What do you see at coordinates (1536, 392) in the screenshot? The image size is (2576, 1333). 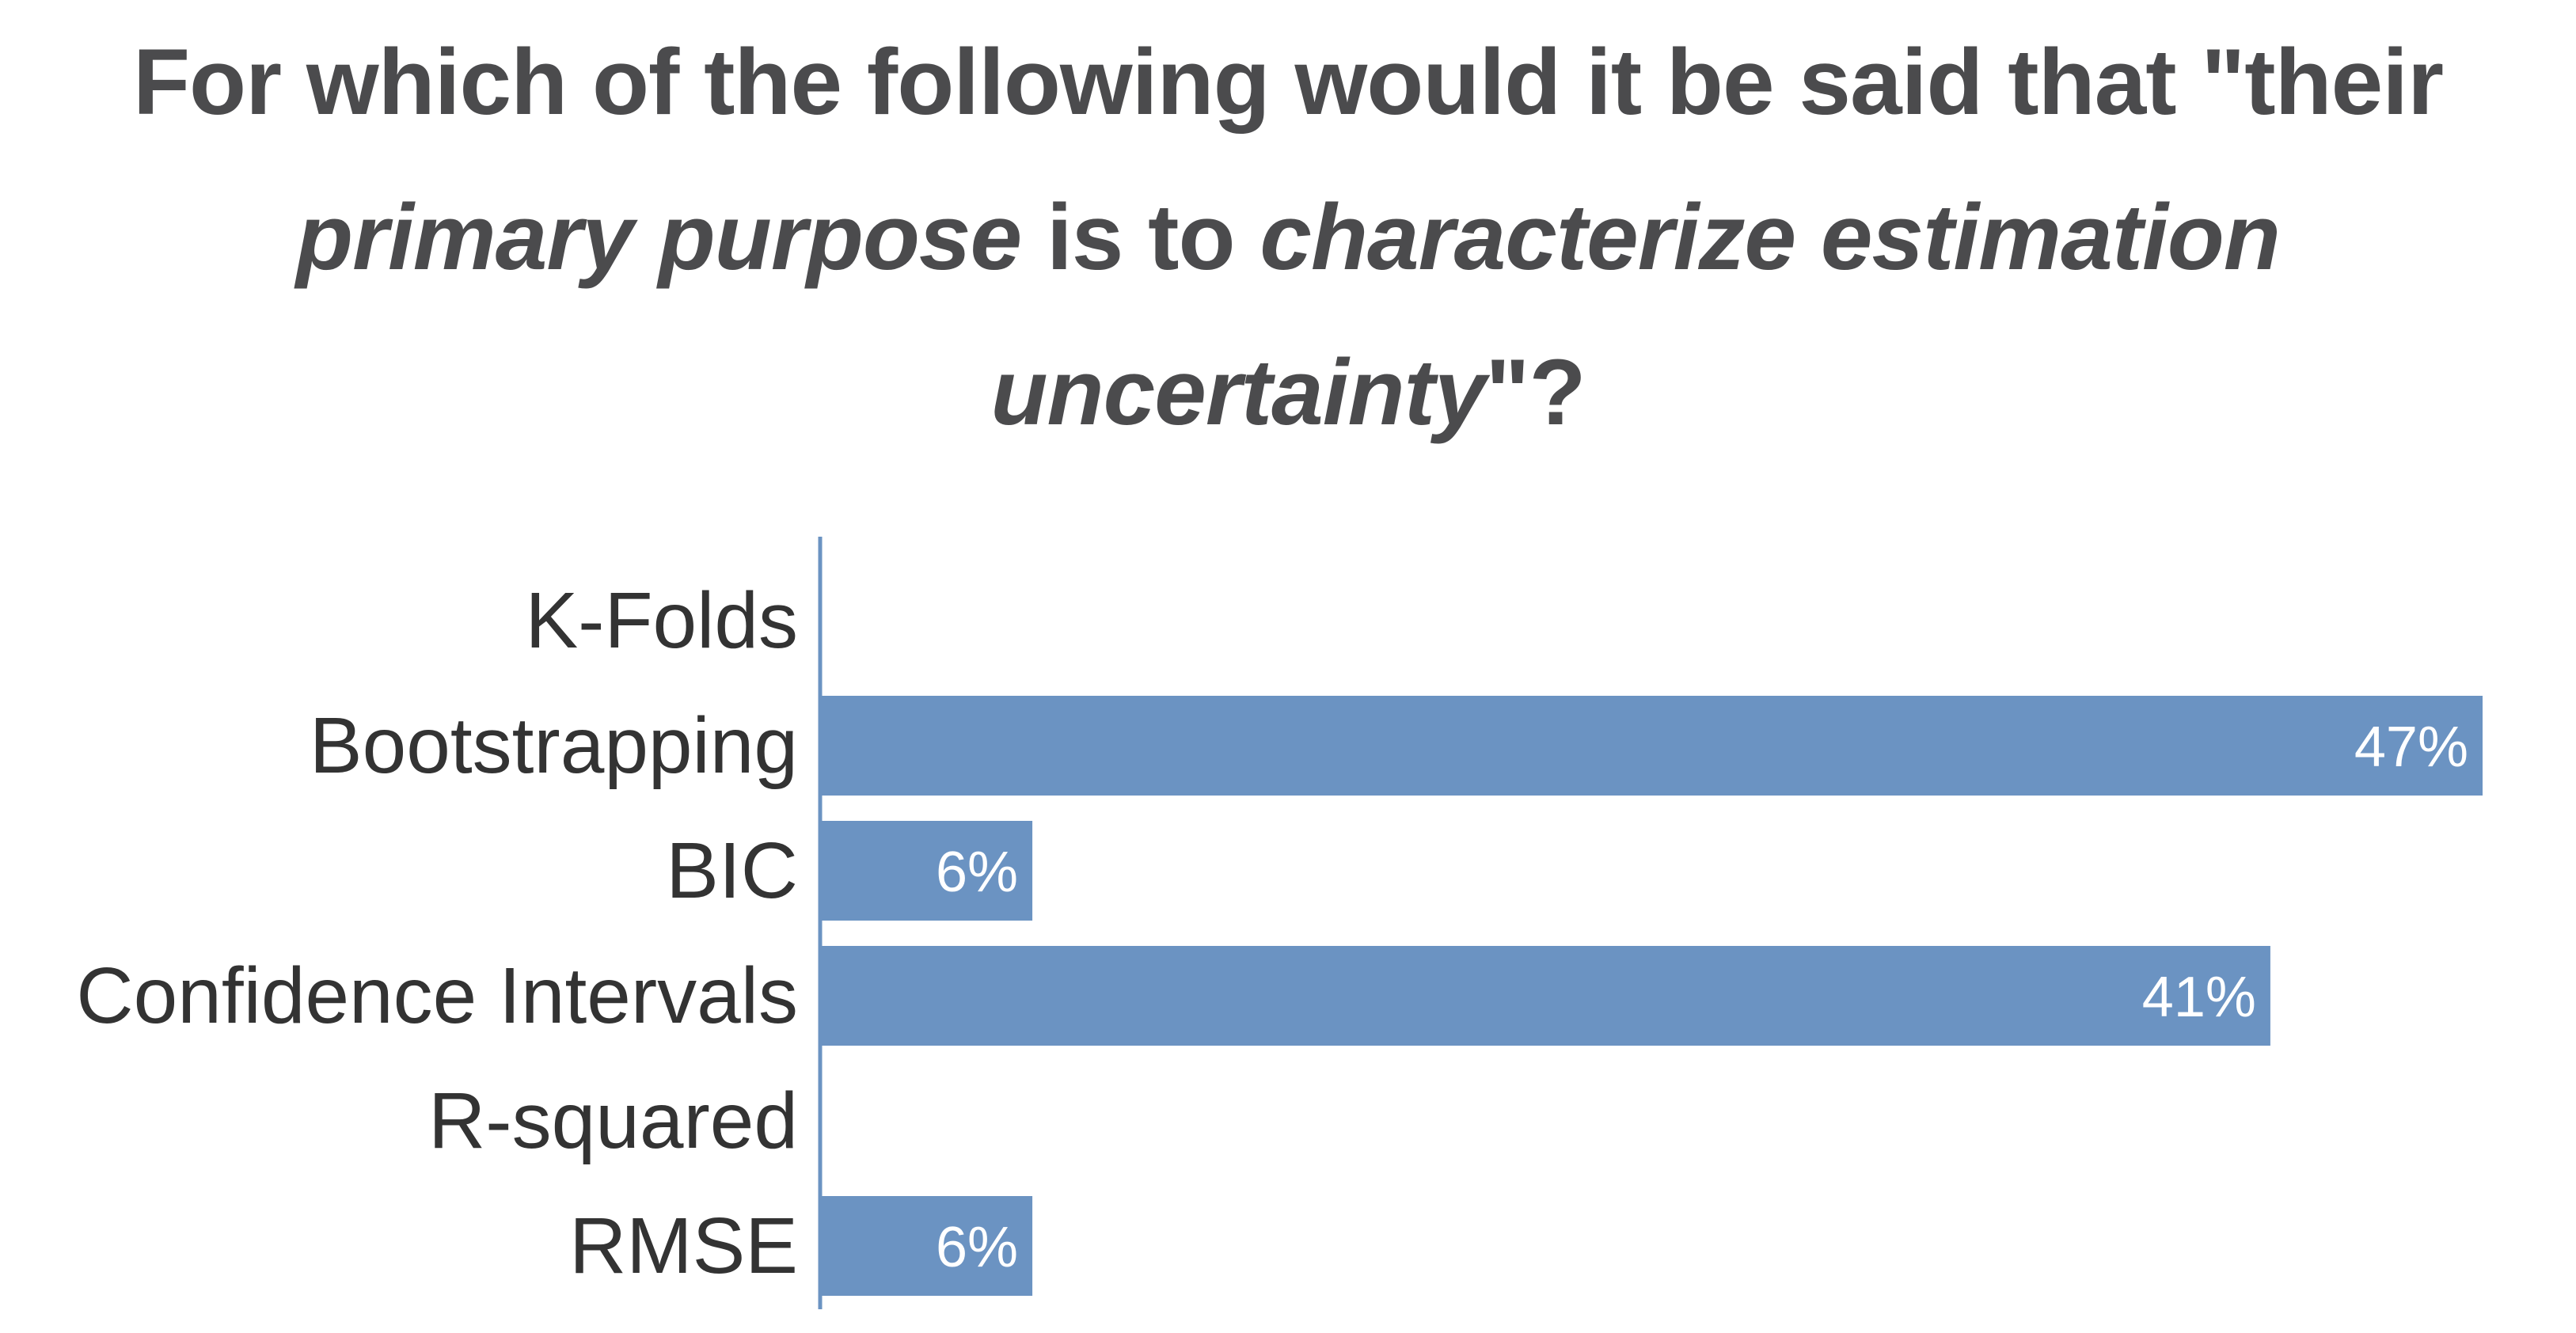 I see `title-line-3-text: "?` at bounding box center [1536, 392].